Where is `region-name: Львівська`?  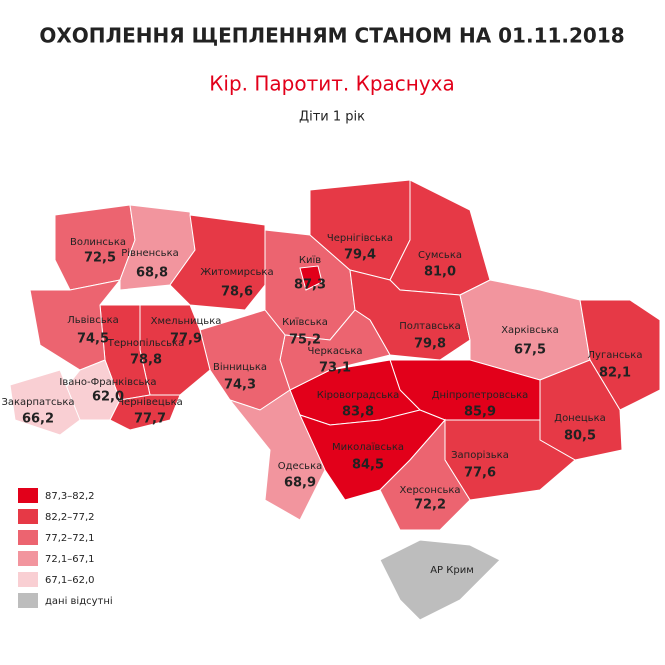 region-name: Львівська is located at coordinates (93, 320).